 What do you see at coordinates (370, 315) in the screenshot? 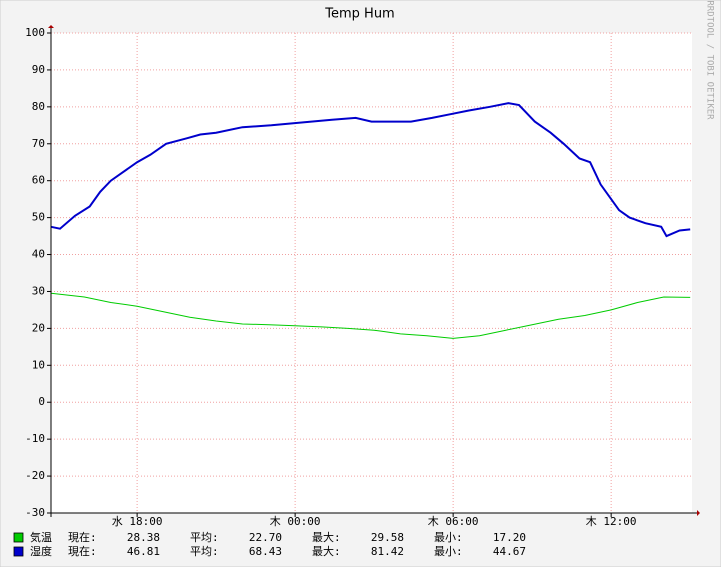
I see `series-line` at bounding box center [370, 315].